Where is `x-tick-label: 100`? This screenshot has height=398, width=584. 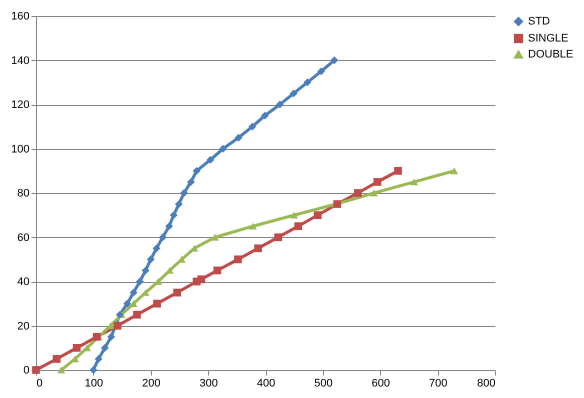
x-tick-label: 100 is located at coordinates (94, 384).